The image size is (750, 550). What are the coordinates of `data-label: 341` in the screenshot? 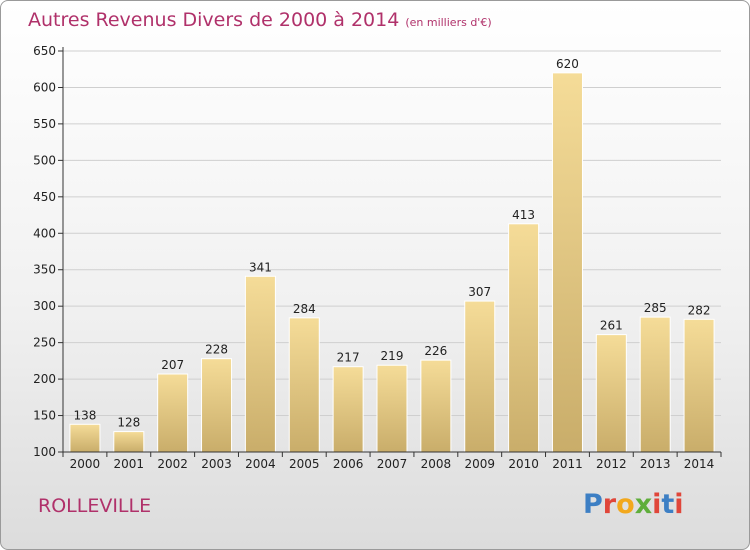 It's located at (260, 267).